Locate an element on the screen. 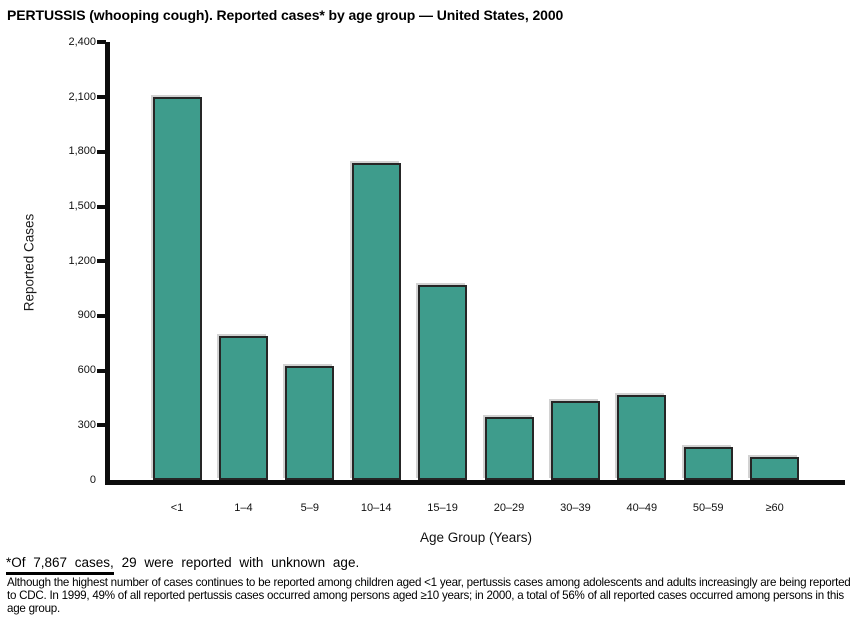 This screenshot has width=860, height=624. bar-5–9 is located at coordinates (310, 423).